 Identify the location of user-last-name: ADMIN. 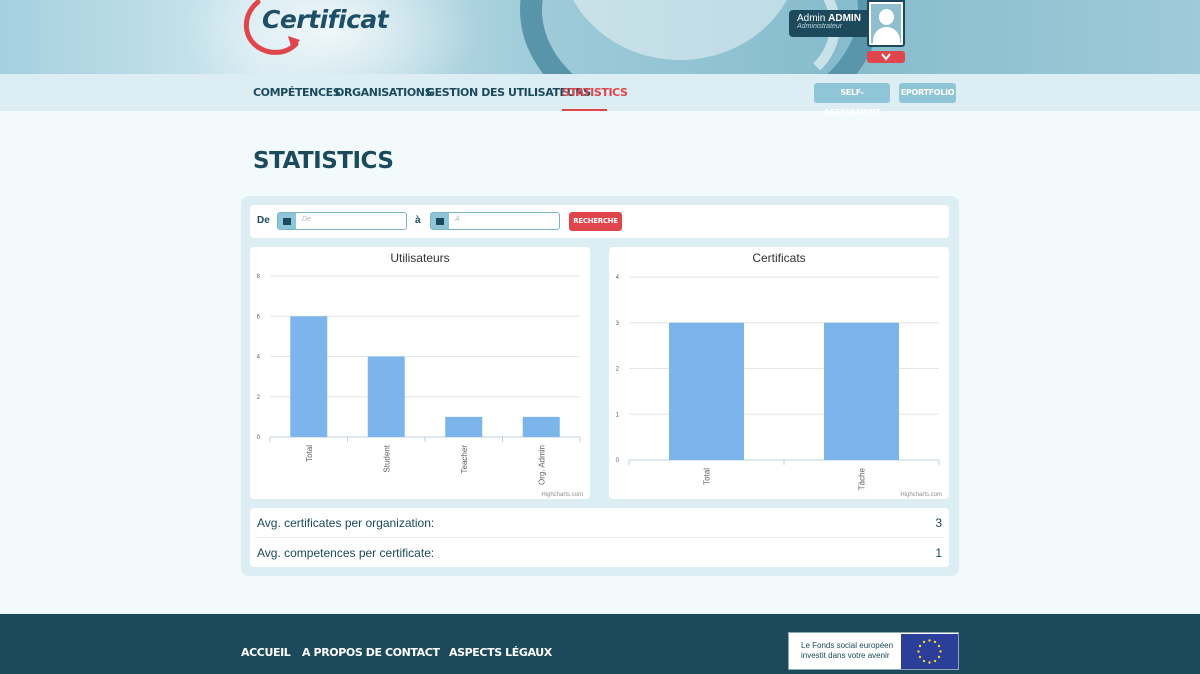
(844, 18).